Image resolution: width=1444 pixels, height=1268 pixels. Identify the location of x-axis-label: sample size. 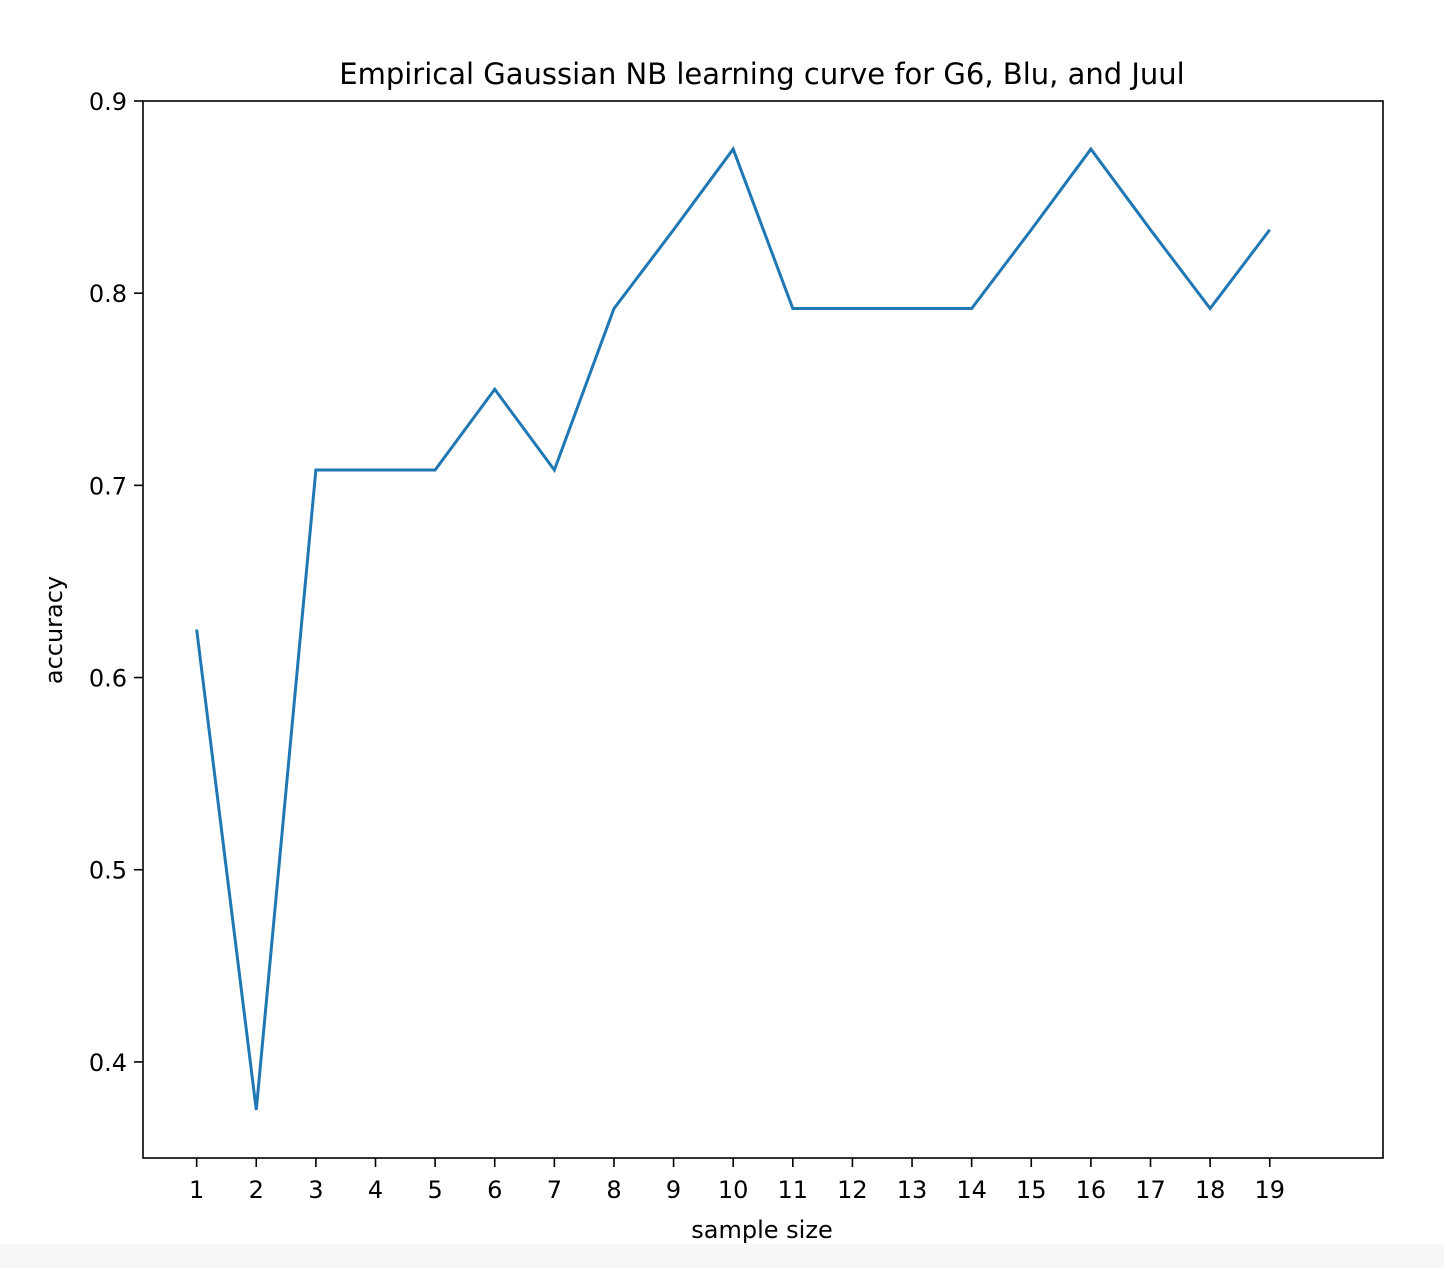
(761, 1230).